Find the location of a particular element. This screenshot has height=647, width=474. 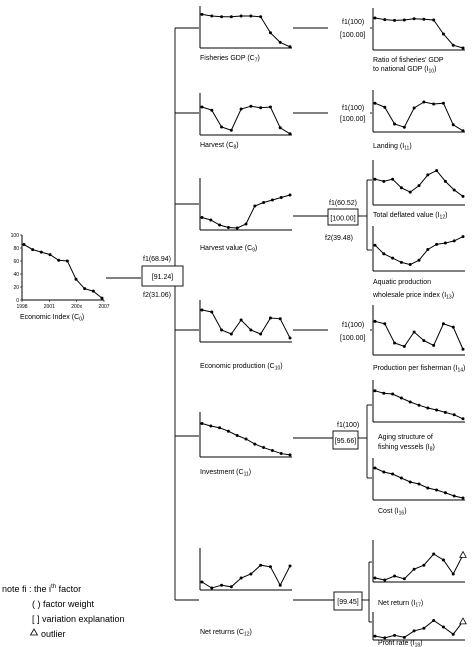

chart-caption: Total deflated value (I12) is located at coordinates (410, 216).